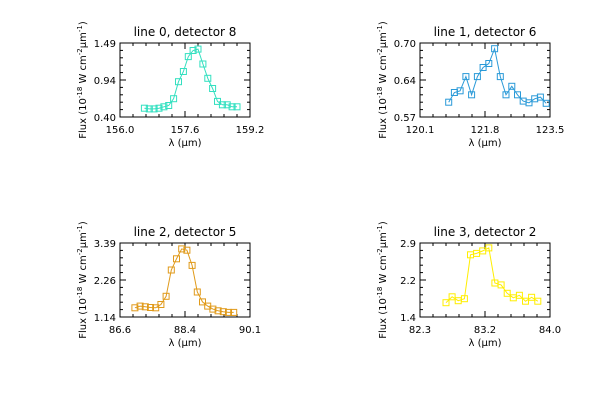  I want to click on y-tick-label: 1.49, so click(105, 44).